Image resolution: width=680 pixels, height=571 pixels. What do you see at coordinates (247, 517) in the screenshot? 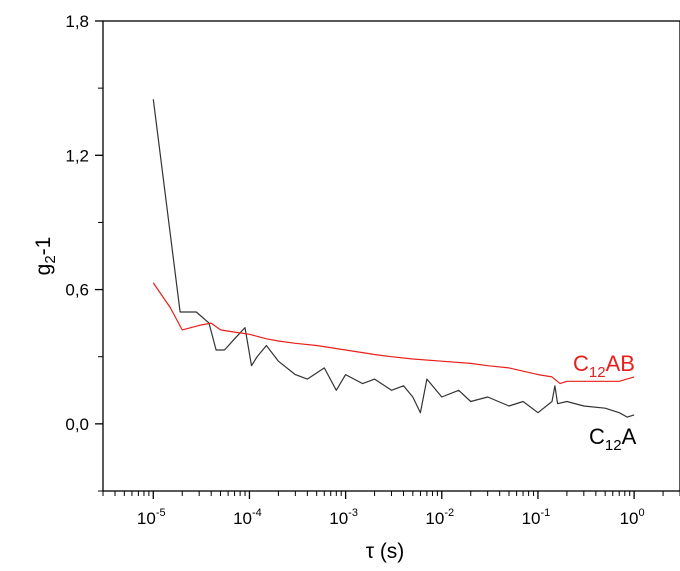
I see `x-tick-label: 10⁻⁴` at bounding box center [247, 517].